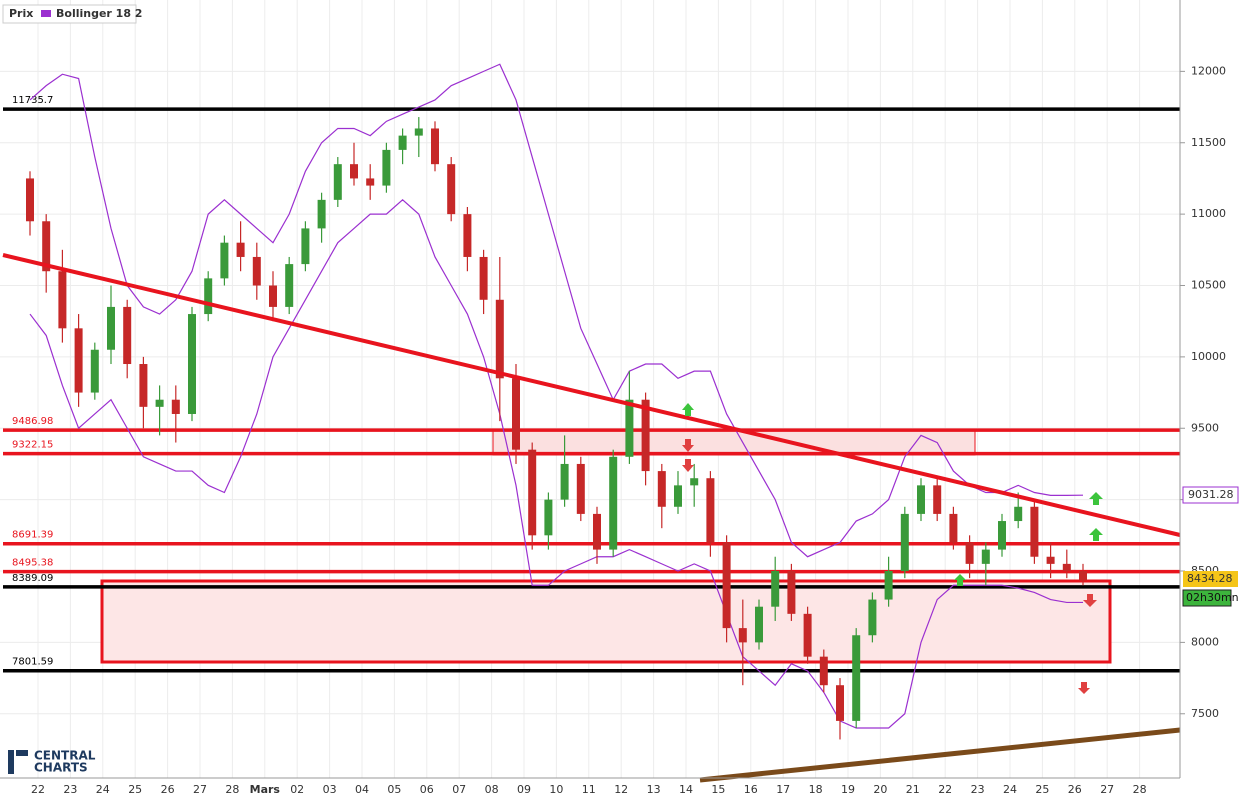 Image resolution: width=1250 pixels, height=801 pixels. Describe the element at coordinates (589, 789) in the screenshot. I see `x-tick-label: 11` at that location.